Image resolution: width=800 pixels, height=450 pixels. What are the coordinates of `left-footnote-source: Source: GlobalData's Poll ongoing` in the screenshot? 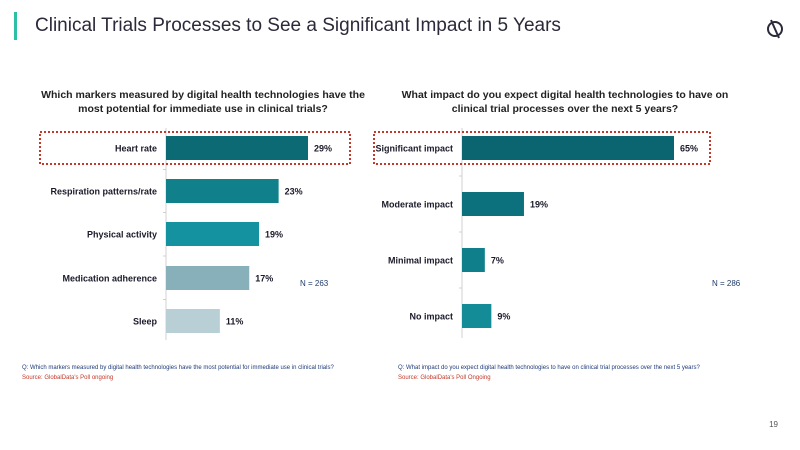 It's located at (68, 378).